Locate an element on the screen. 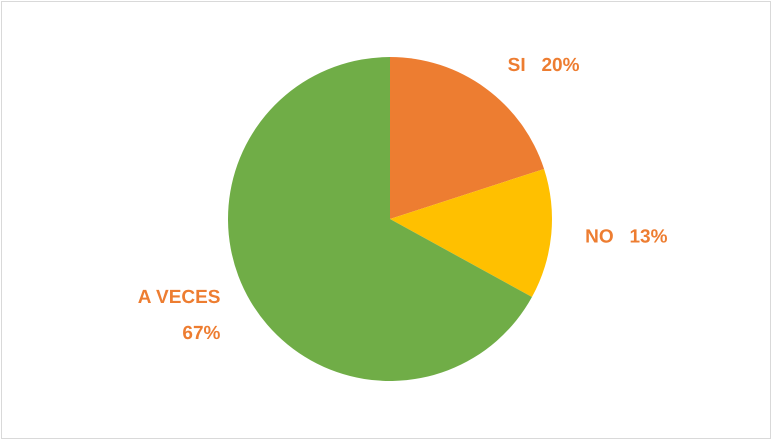 The height and width of the screenshot is (442, 774). slice-label: NO 13% is located at coordinates (626, 237).